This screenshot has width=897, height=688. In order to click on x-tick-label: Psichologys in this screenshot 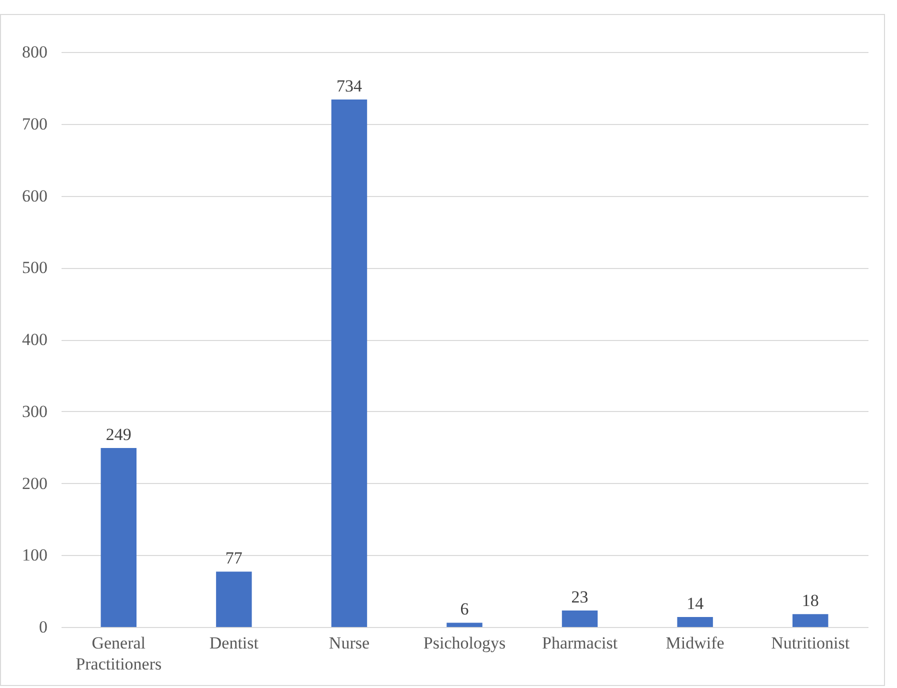, I will do `click(464, 643)`.